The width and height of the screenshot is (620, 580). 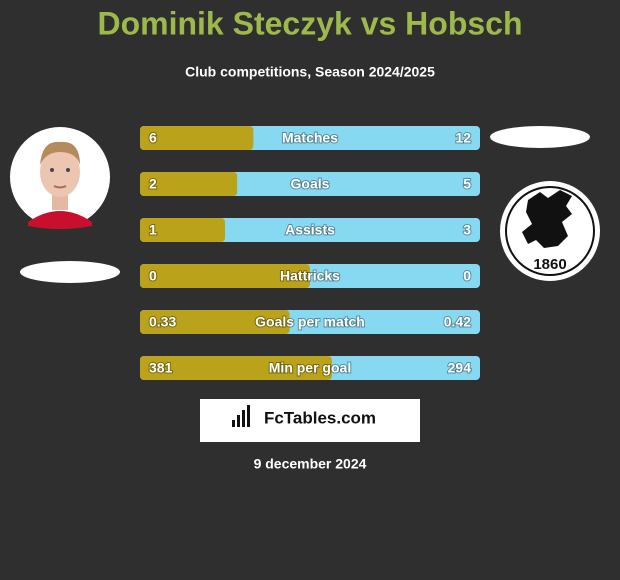 What do you see at coordinates (310, 72) in the screenshot?
I see `subtitle: Club competitions, Season 2024/2025` at bounding box center [310, 72].